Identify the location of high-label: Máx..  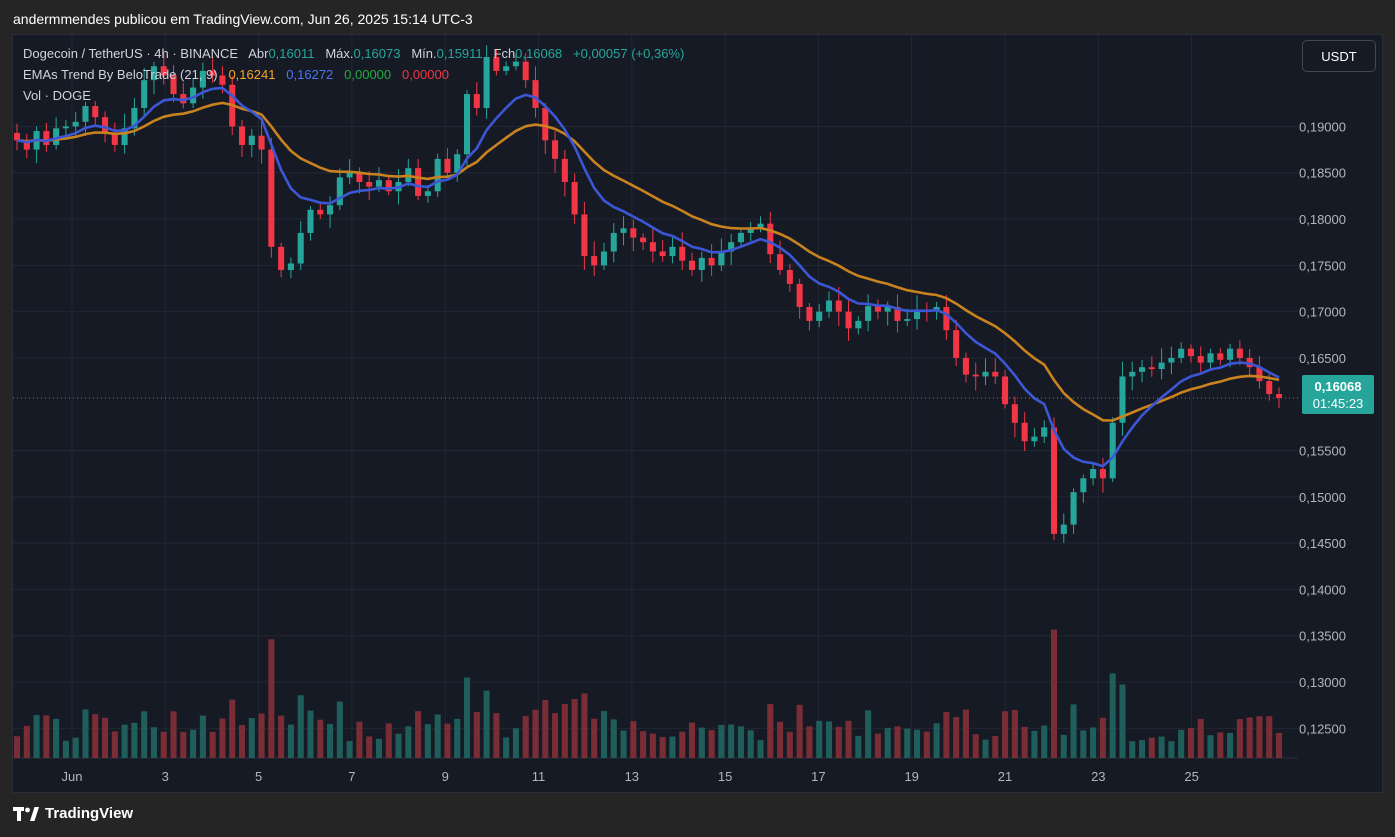
(339, 53).